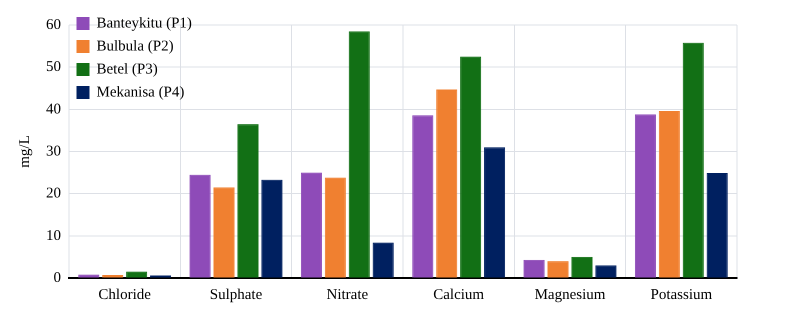 The width and height of the screenshot is (785, 320). What do you see at coordinates (53, 24) in the screenshot?
I see `y-tick-label: 60` at bounding box center [53, 24].